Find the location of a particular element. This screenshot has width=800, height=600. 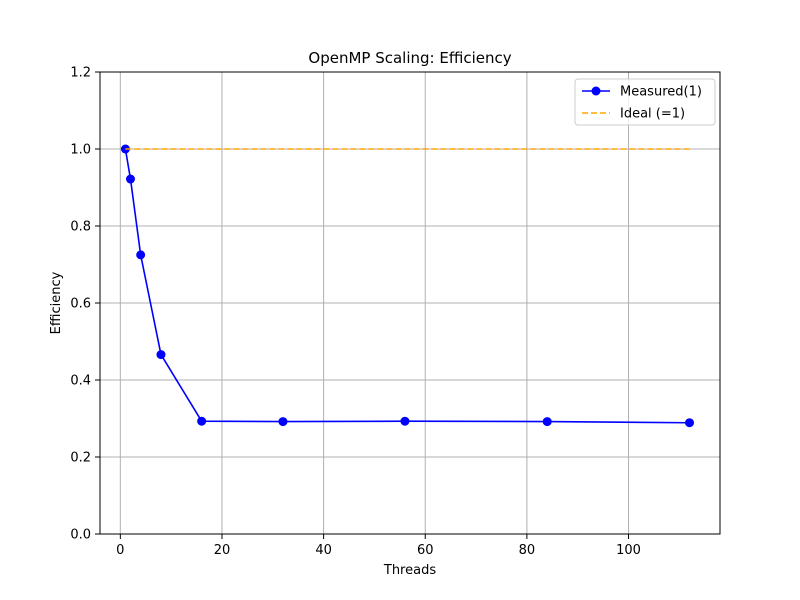

x-tick-label: 0 is located at coordinates (120, 550).